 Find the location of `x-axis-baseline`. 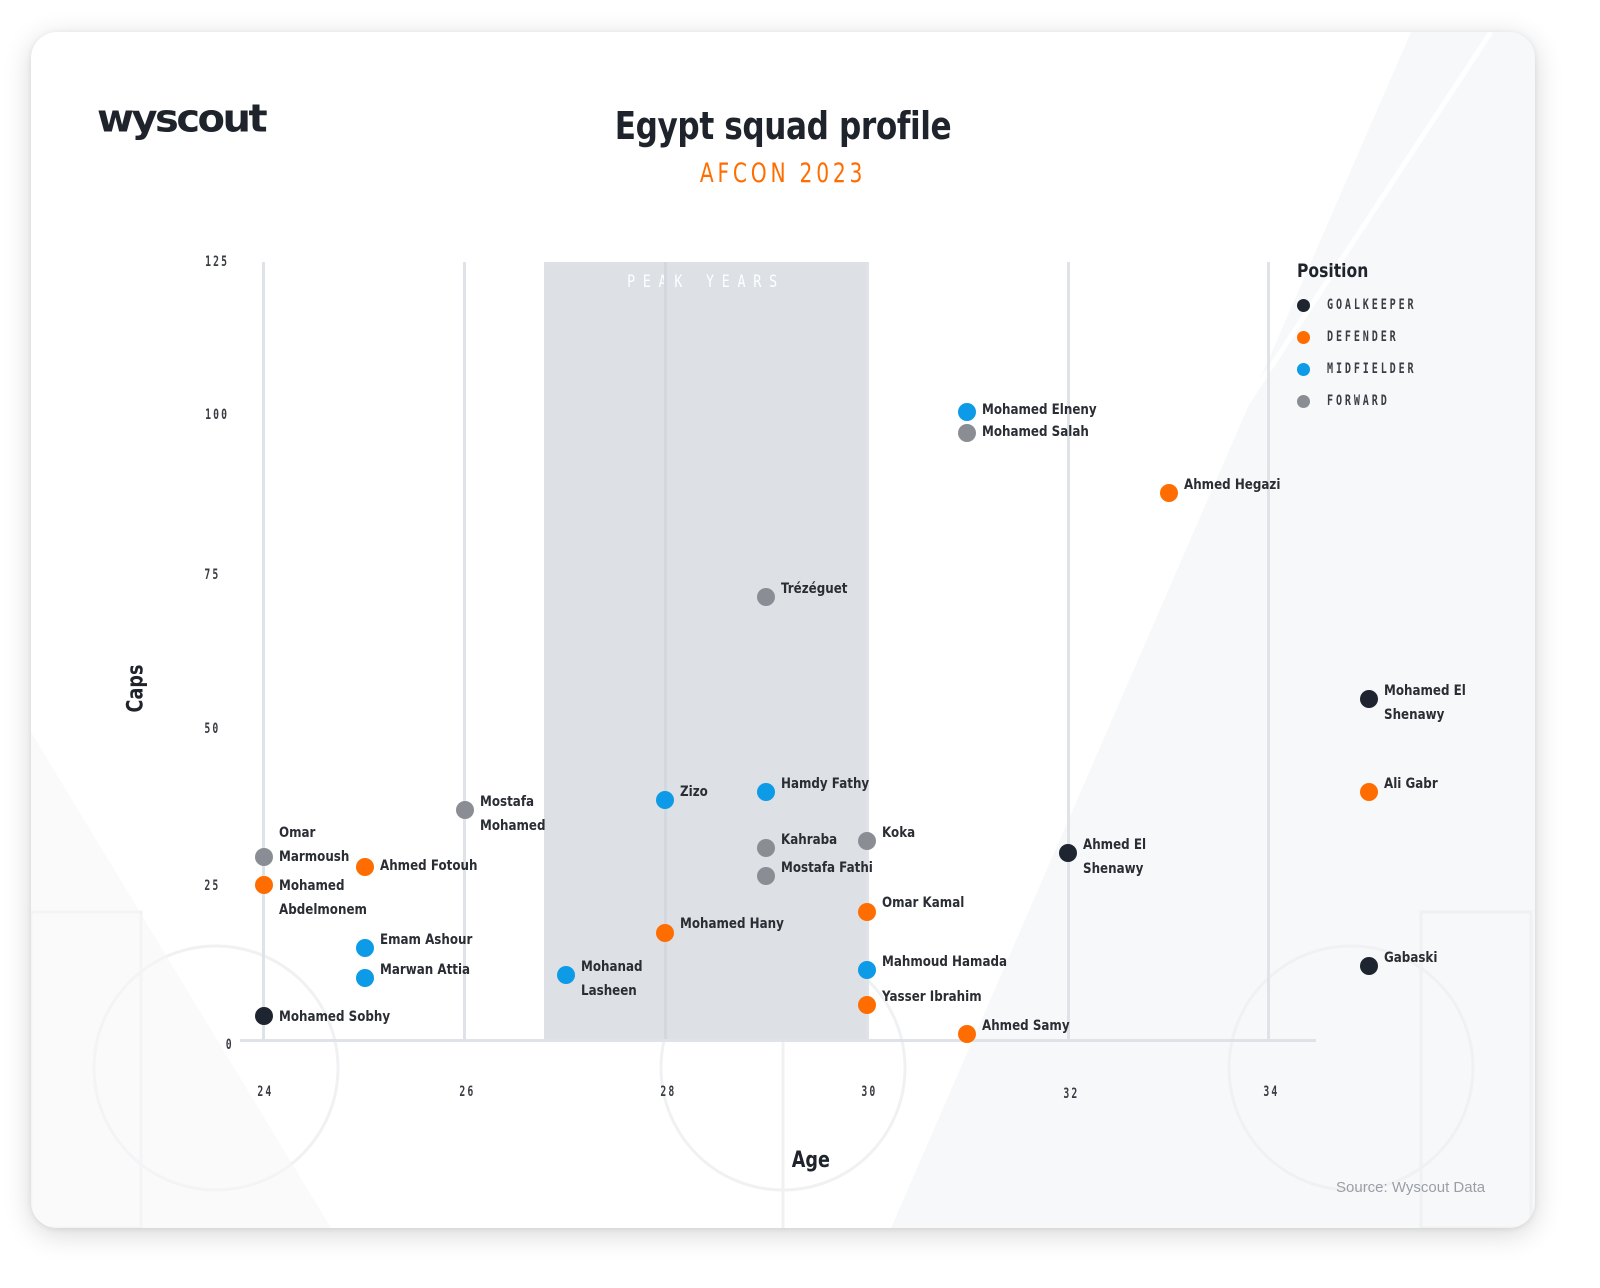

x-axis-baseline is located at coordinates (778, 1040).